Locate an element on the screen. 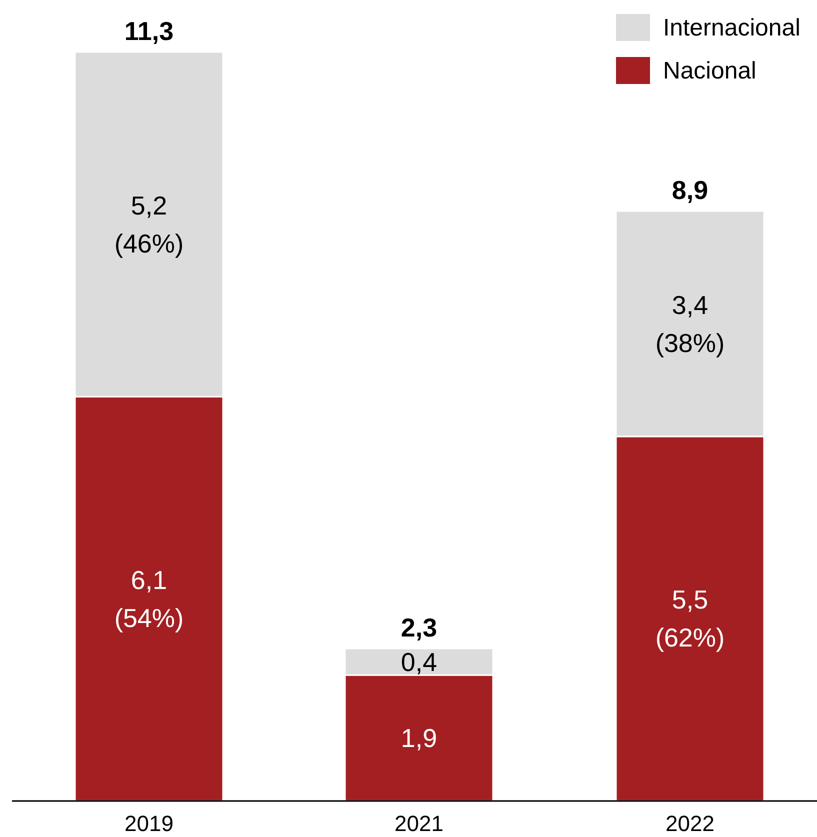 This screenshot has width=817, height=837. data-label: 0,4 is located at coordinates (419, 661).